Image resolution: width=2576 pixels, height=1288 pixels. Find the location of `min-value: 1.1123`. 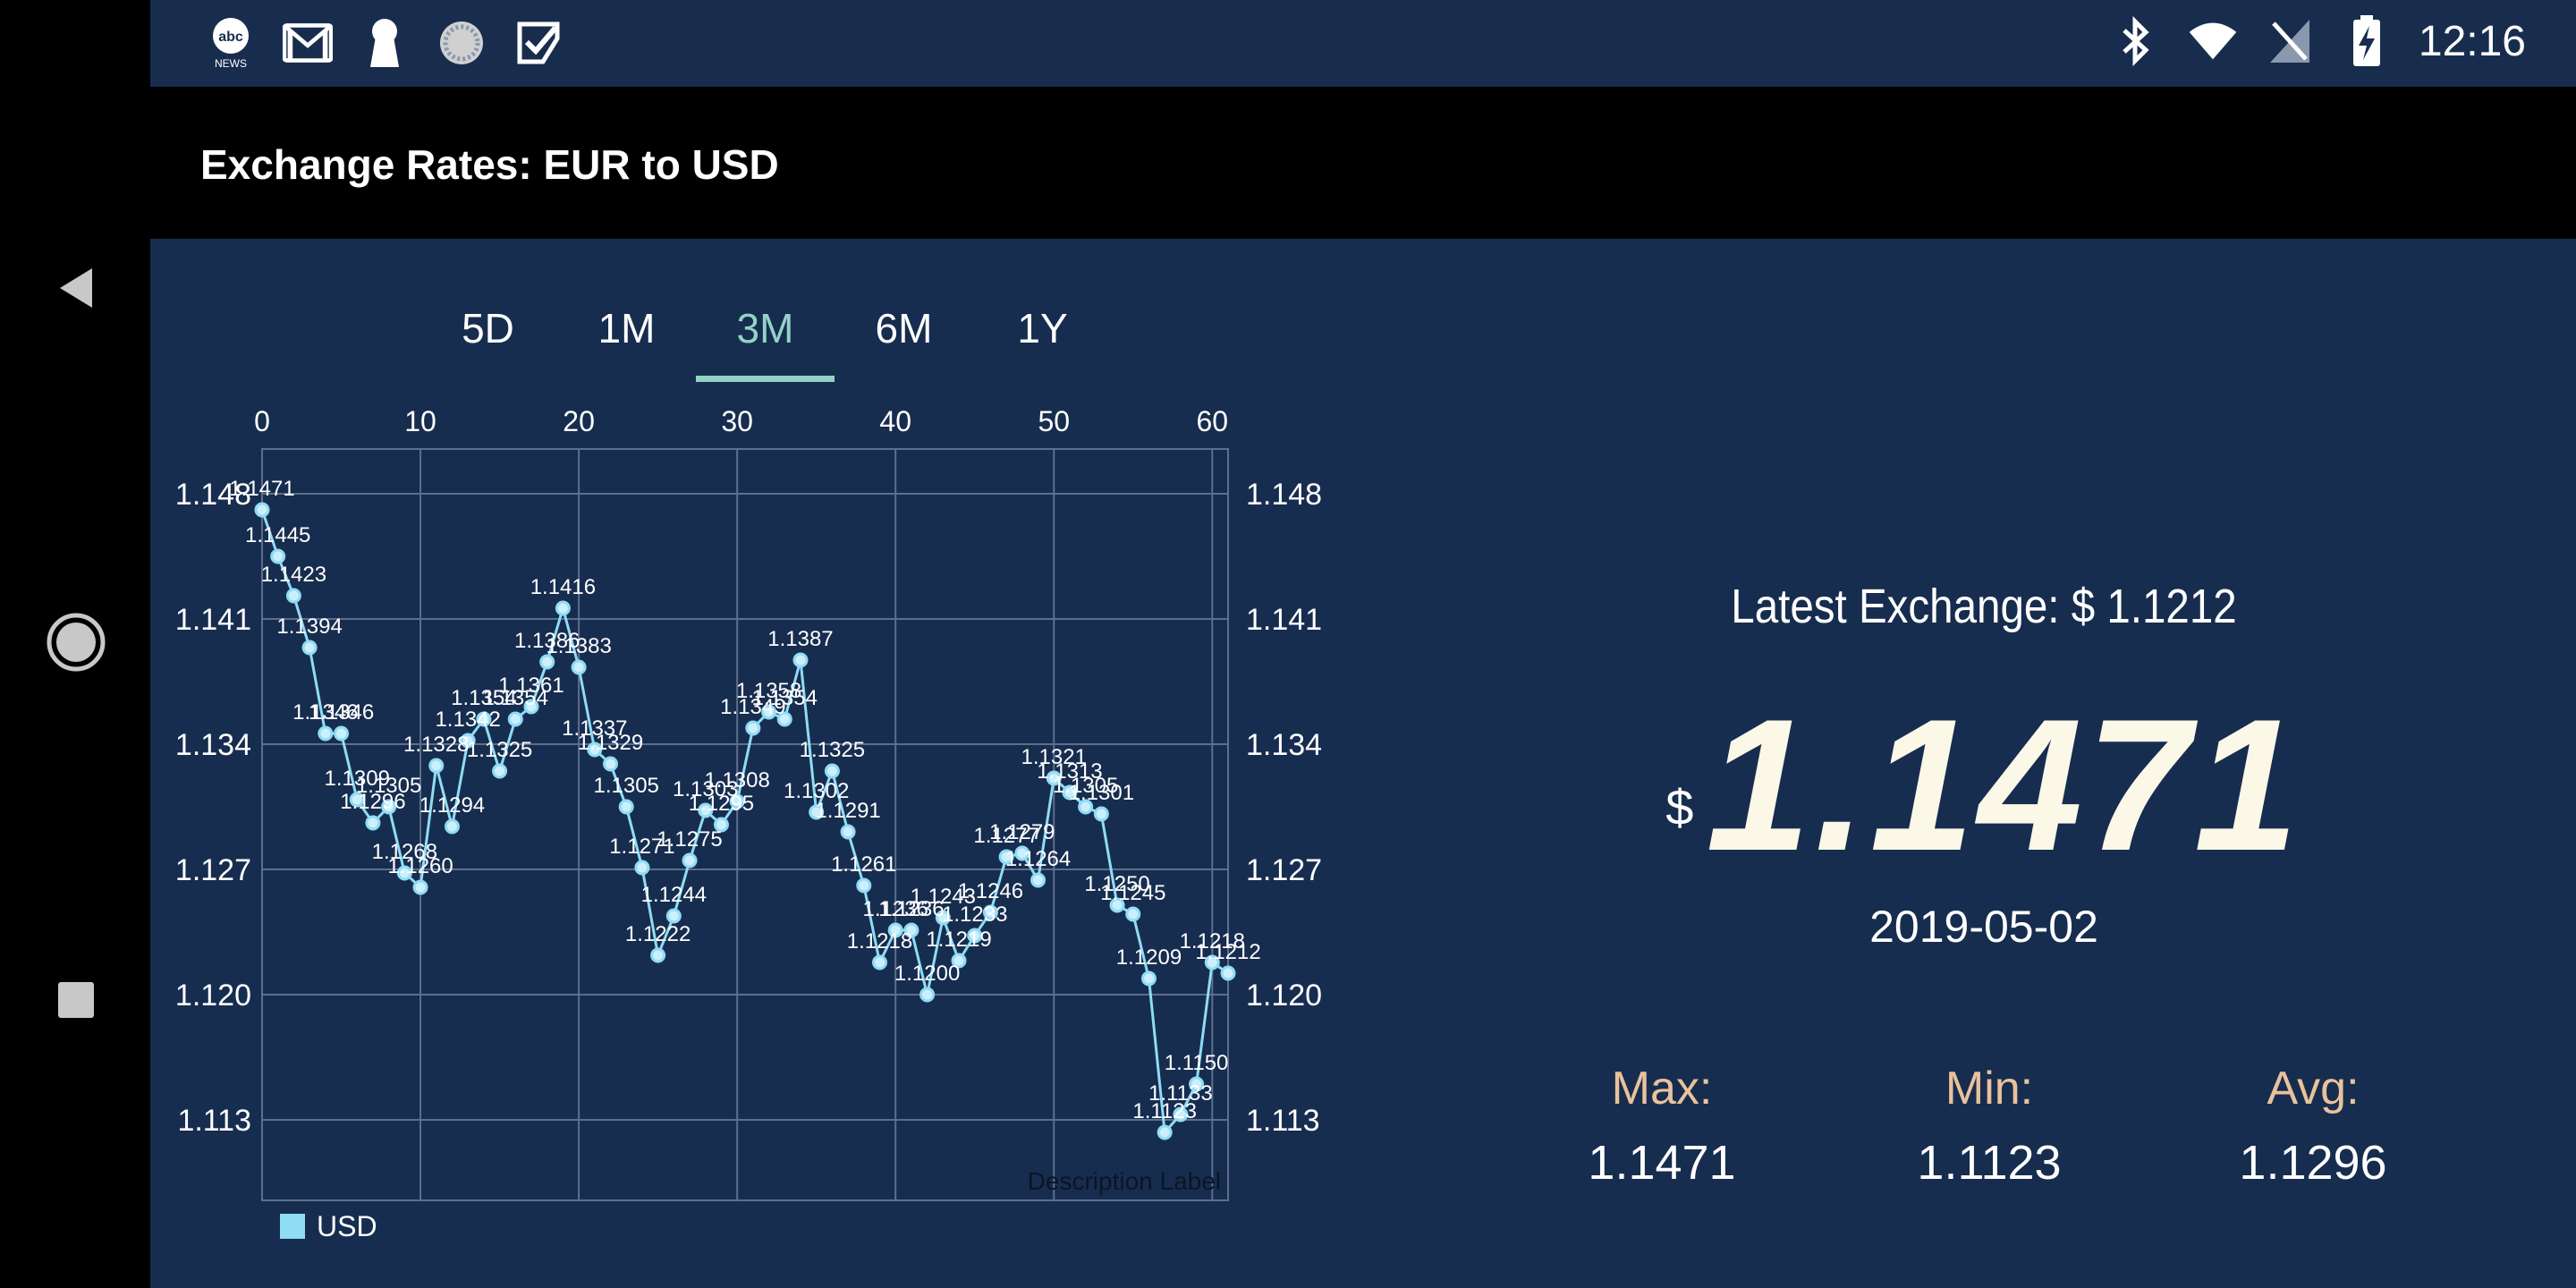

min-value: 1.1123 is located at coordinates (1989, 1163).